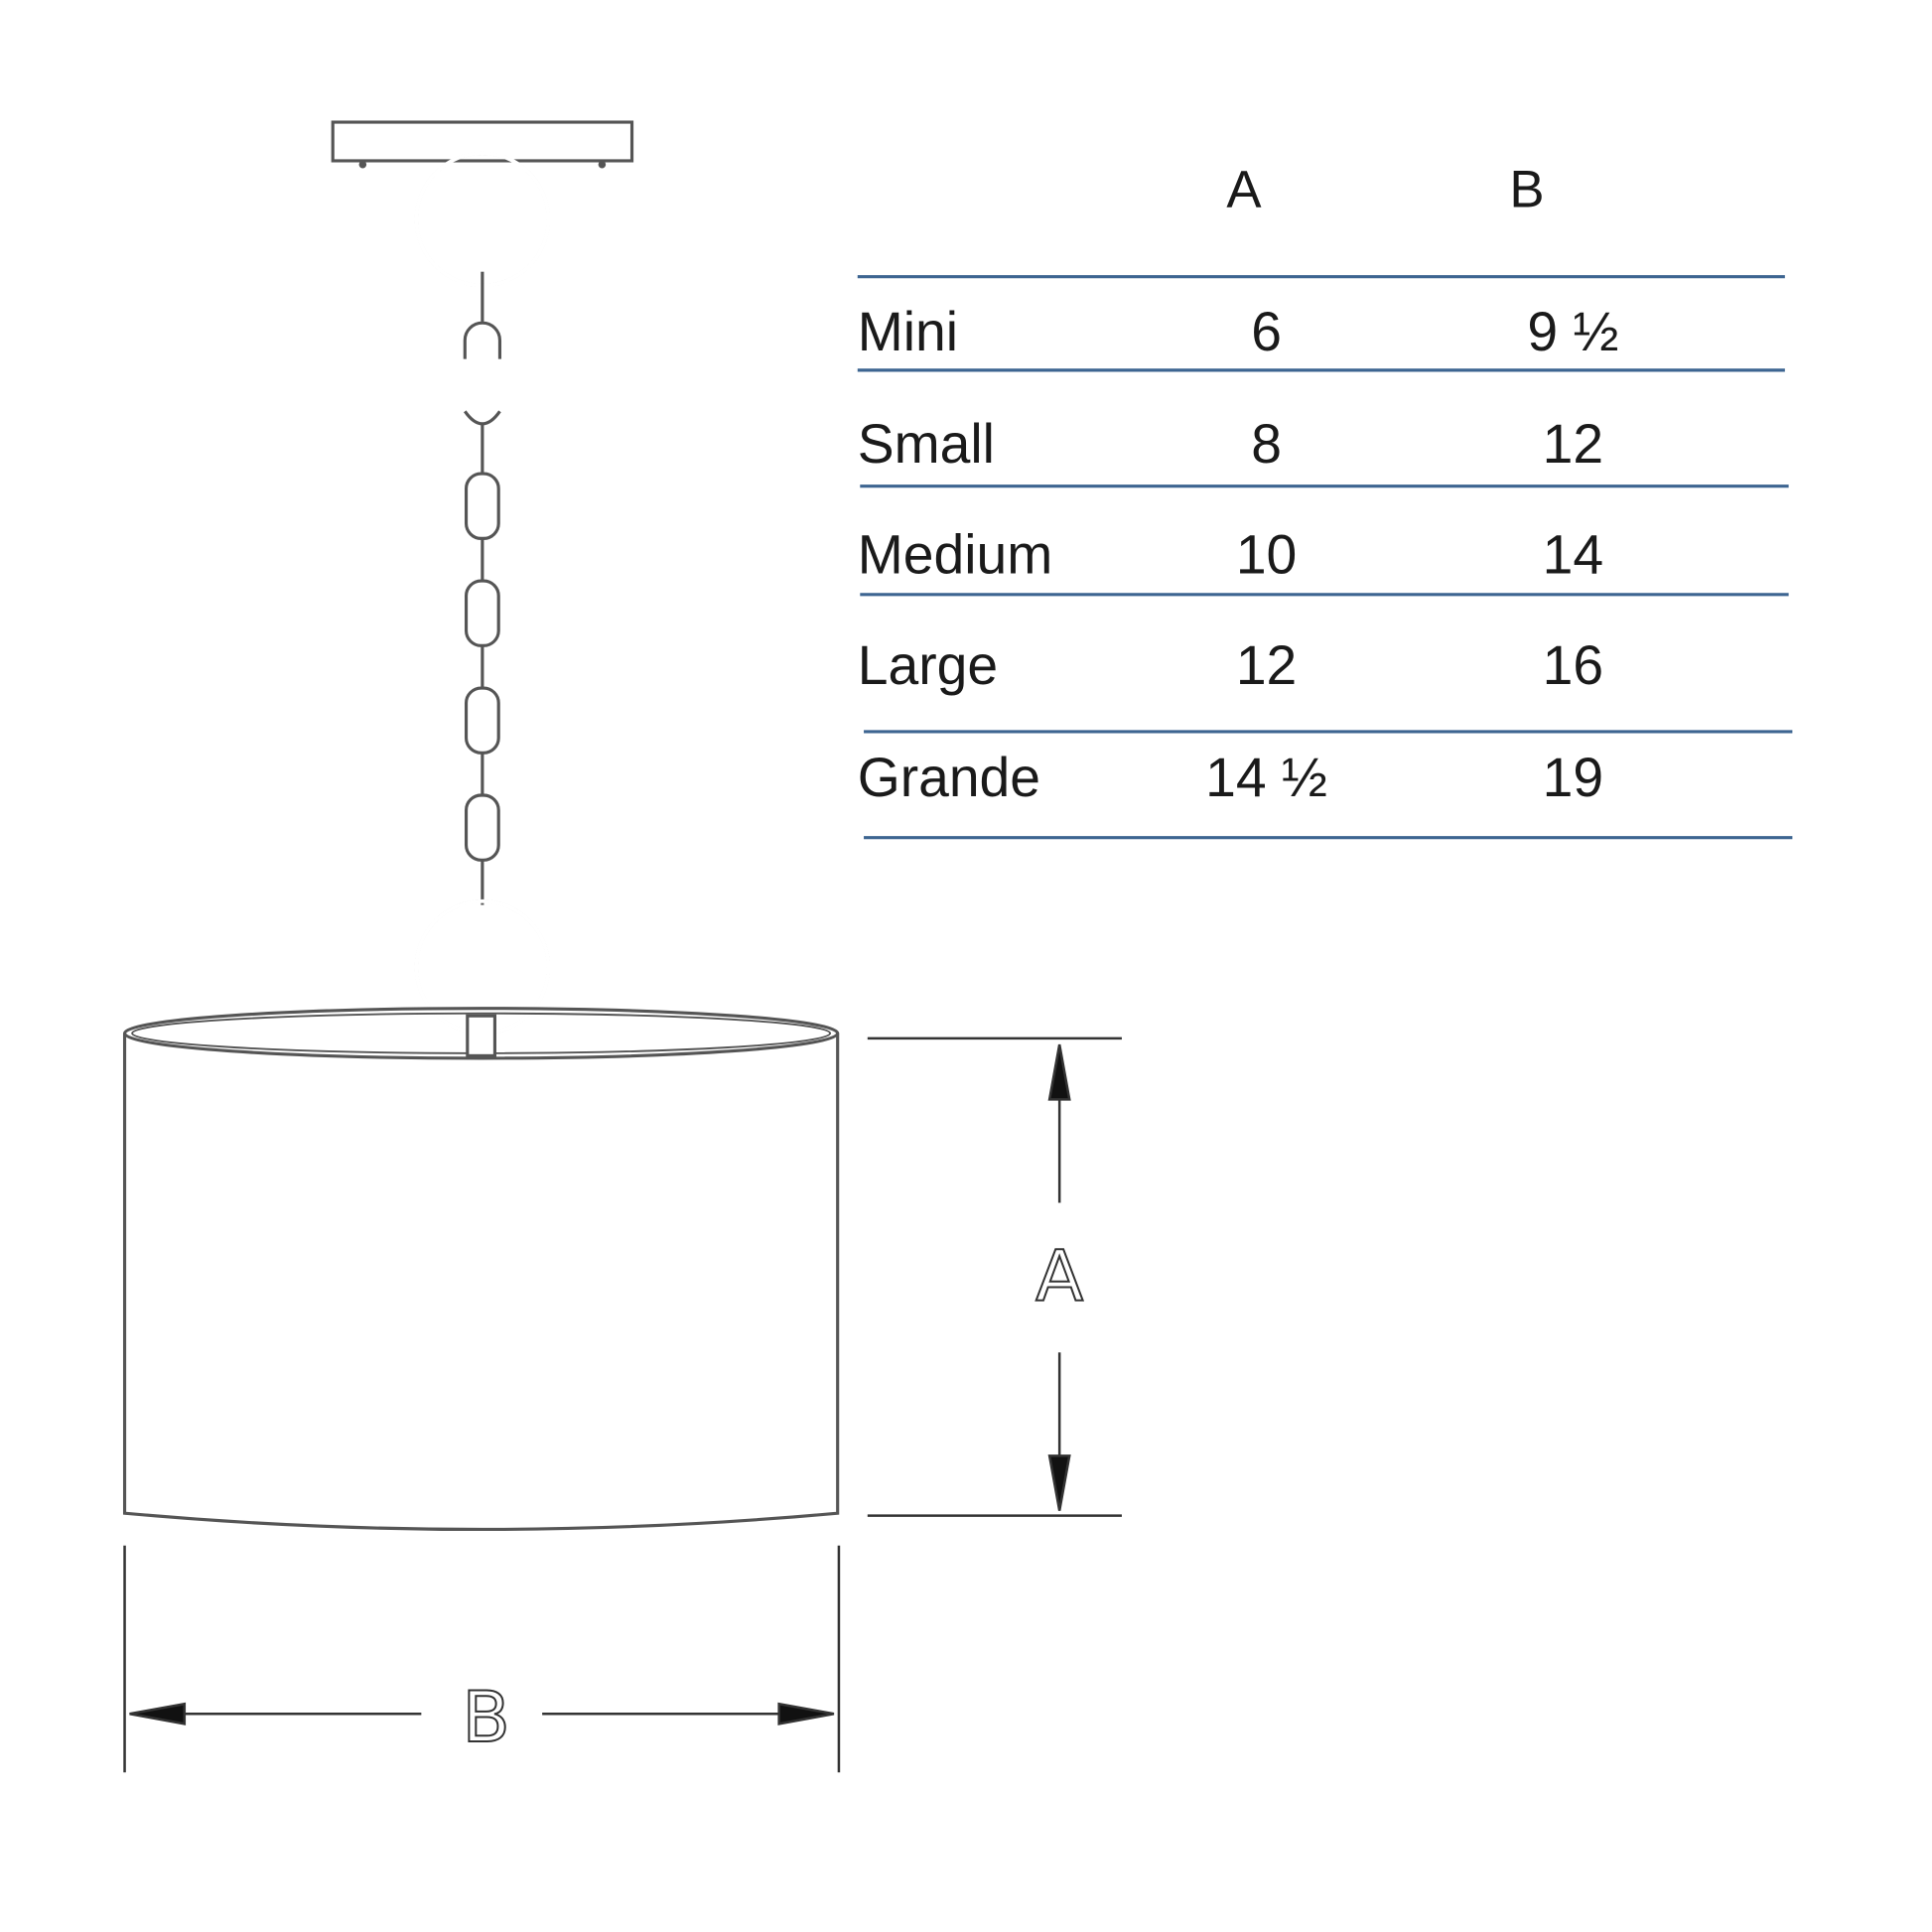 The image size is (1932, 1932). I want to click on dimension-b: 9 ½, so click(1573, 332).